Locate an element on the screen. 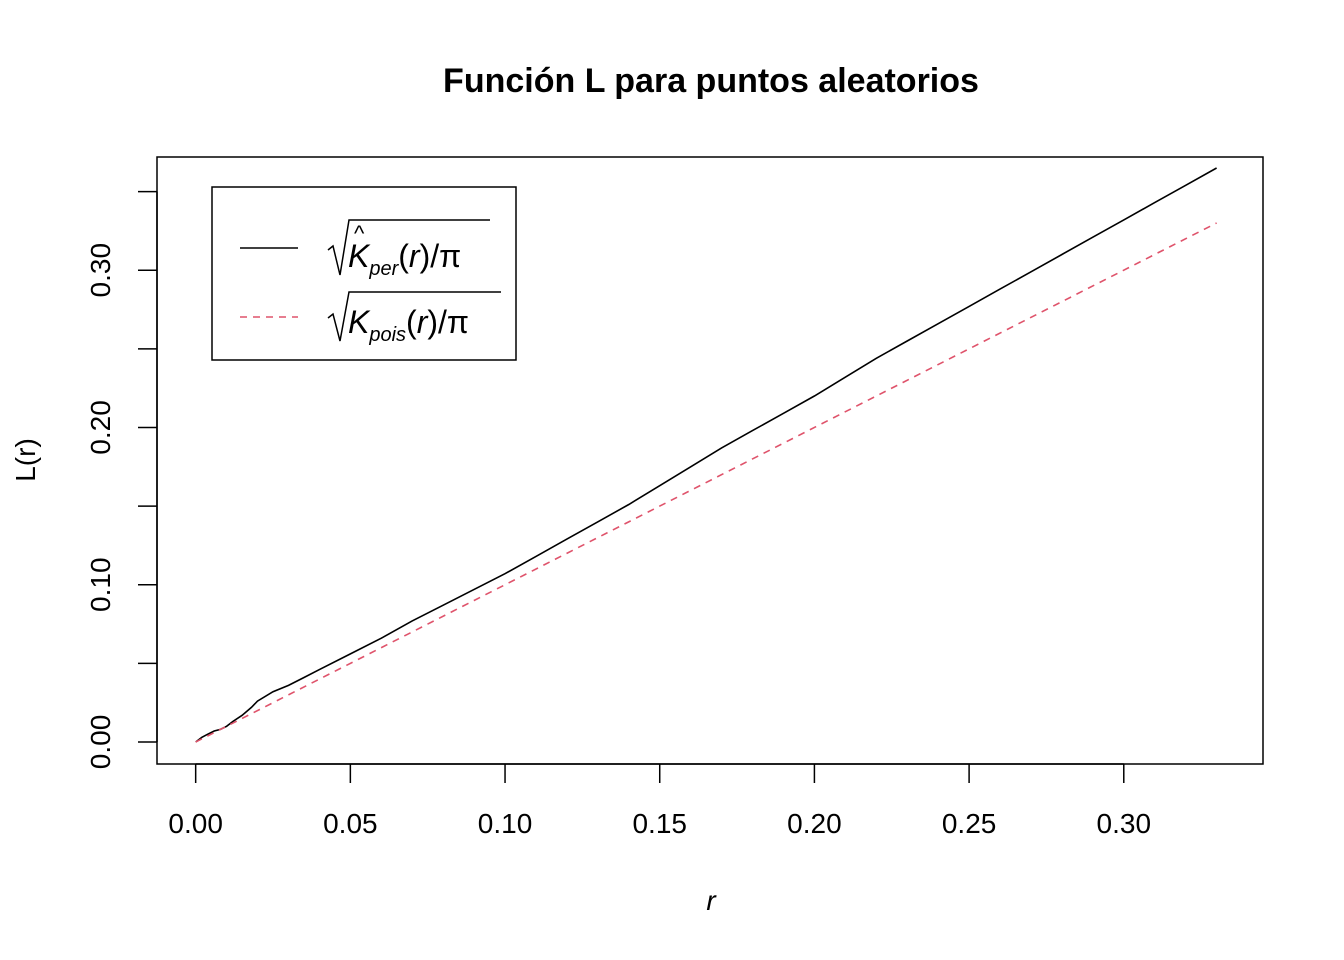  x-tick-label: 0.15 is located at coordinates (659, 823).